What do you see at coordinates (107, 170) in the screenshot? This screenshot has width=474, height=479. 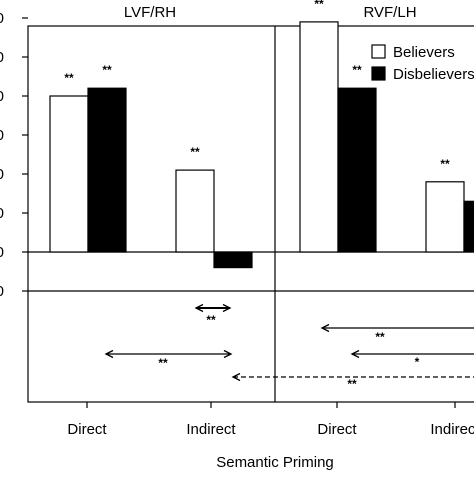 I see `bar-p0-disbelievers-direct` at bounding box center [107, 170].